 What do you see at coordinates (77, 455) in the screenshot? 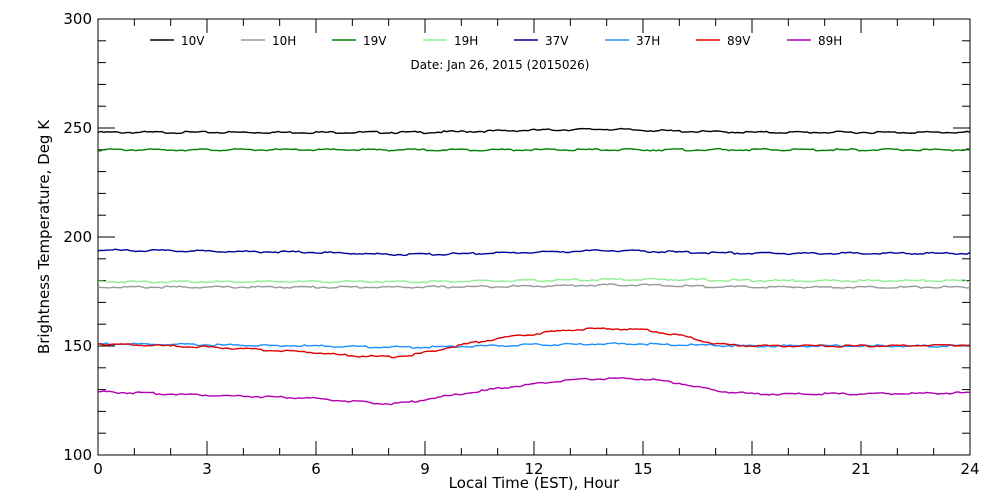
I see `y-tick-label: 100` at bounding box center [77, 455].